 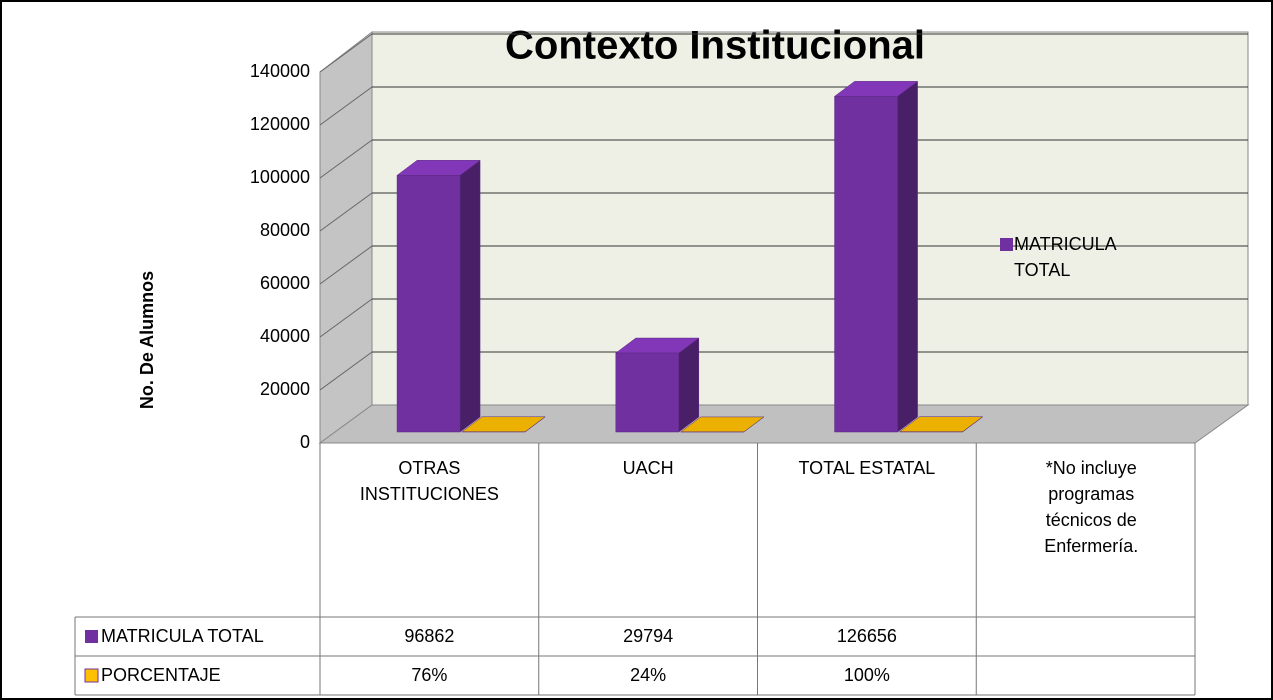 I want to click on x-tick-label: TOTAL ESTATAL, so click(x=867, y=468).